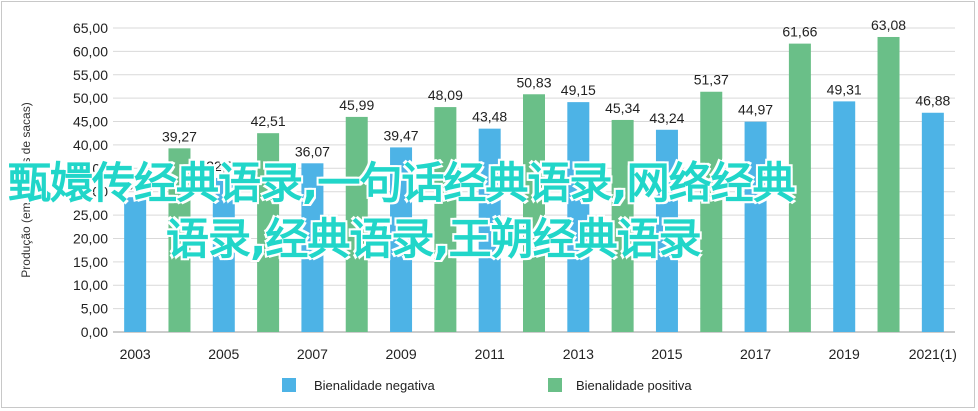 Image resolution: width=978 pixels, height=411 pixels. I want to click on x-tick-label: 2007, so click(312, 354).